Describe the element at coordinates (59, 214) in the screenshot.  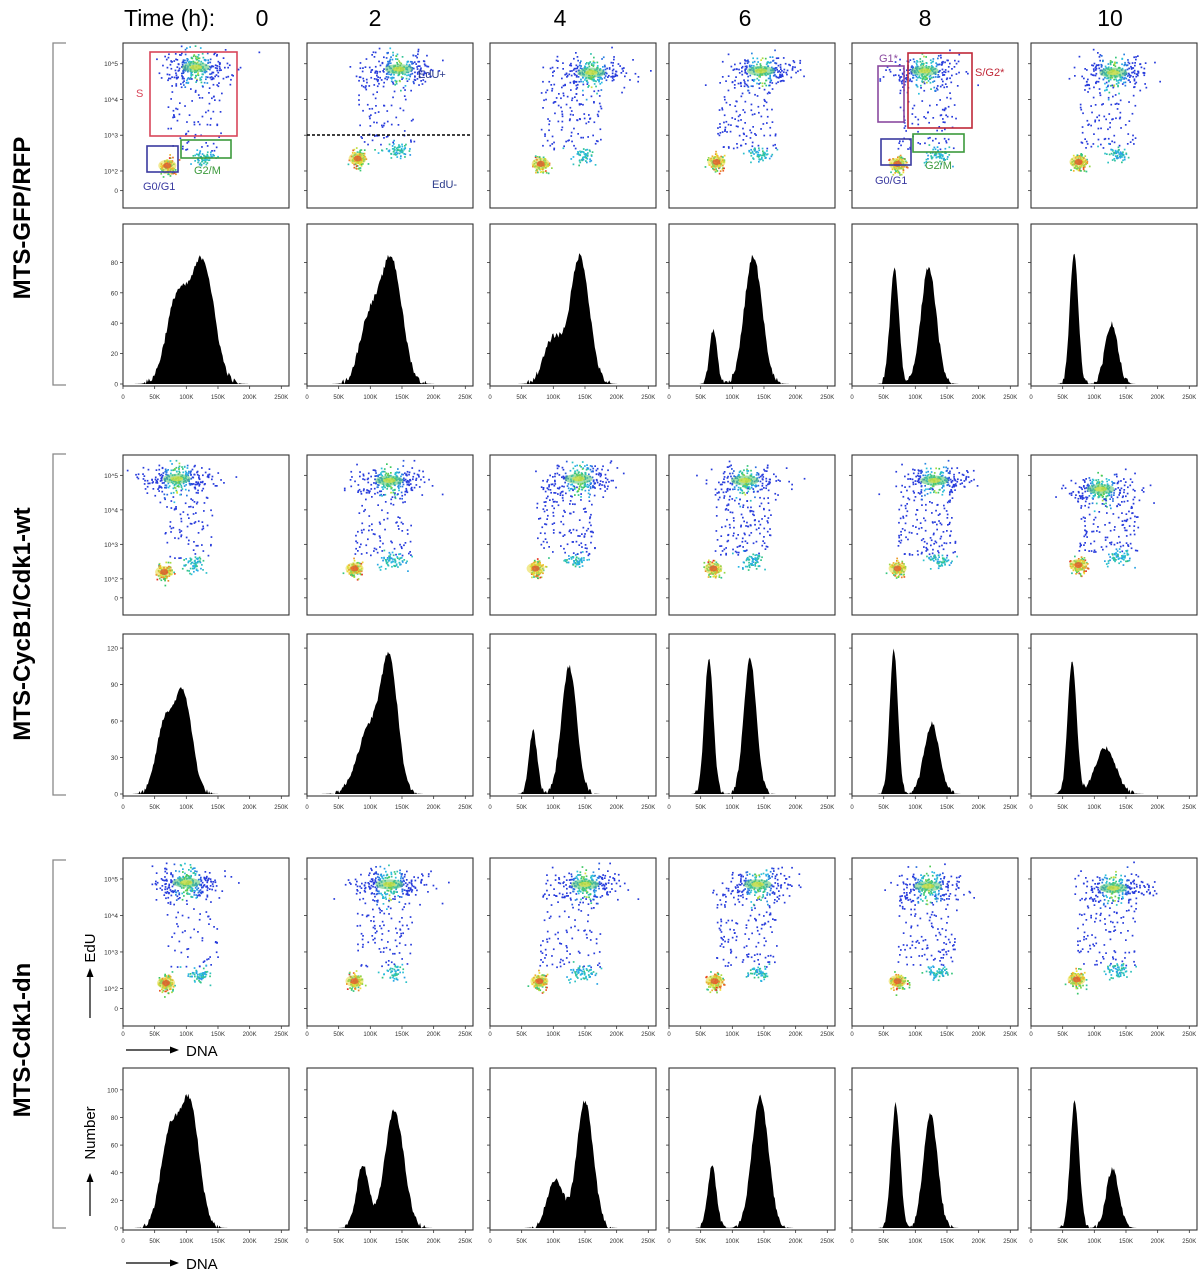
I see `condition-bracket` at that location.